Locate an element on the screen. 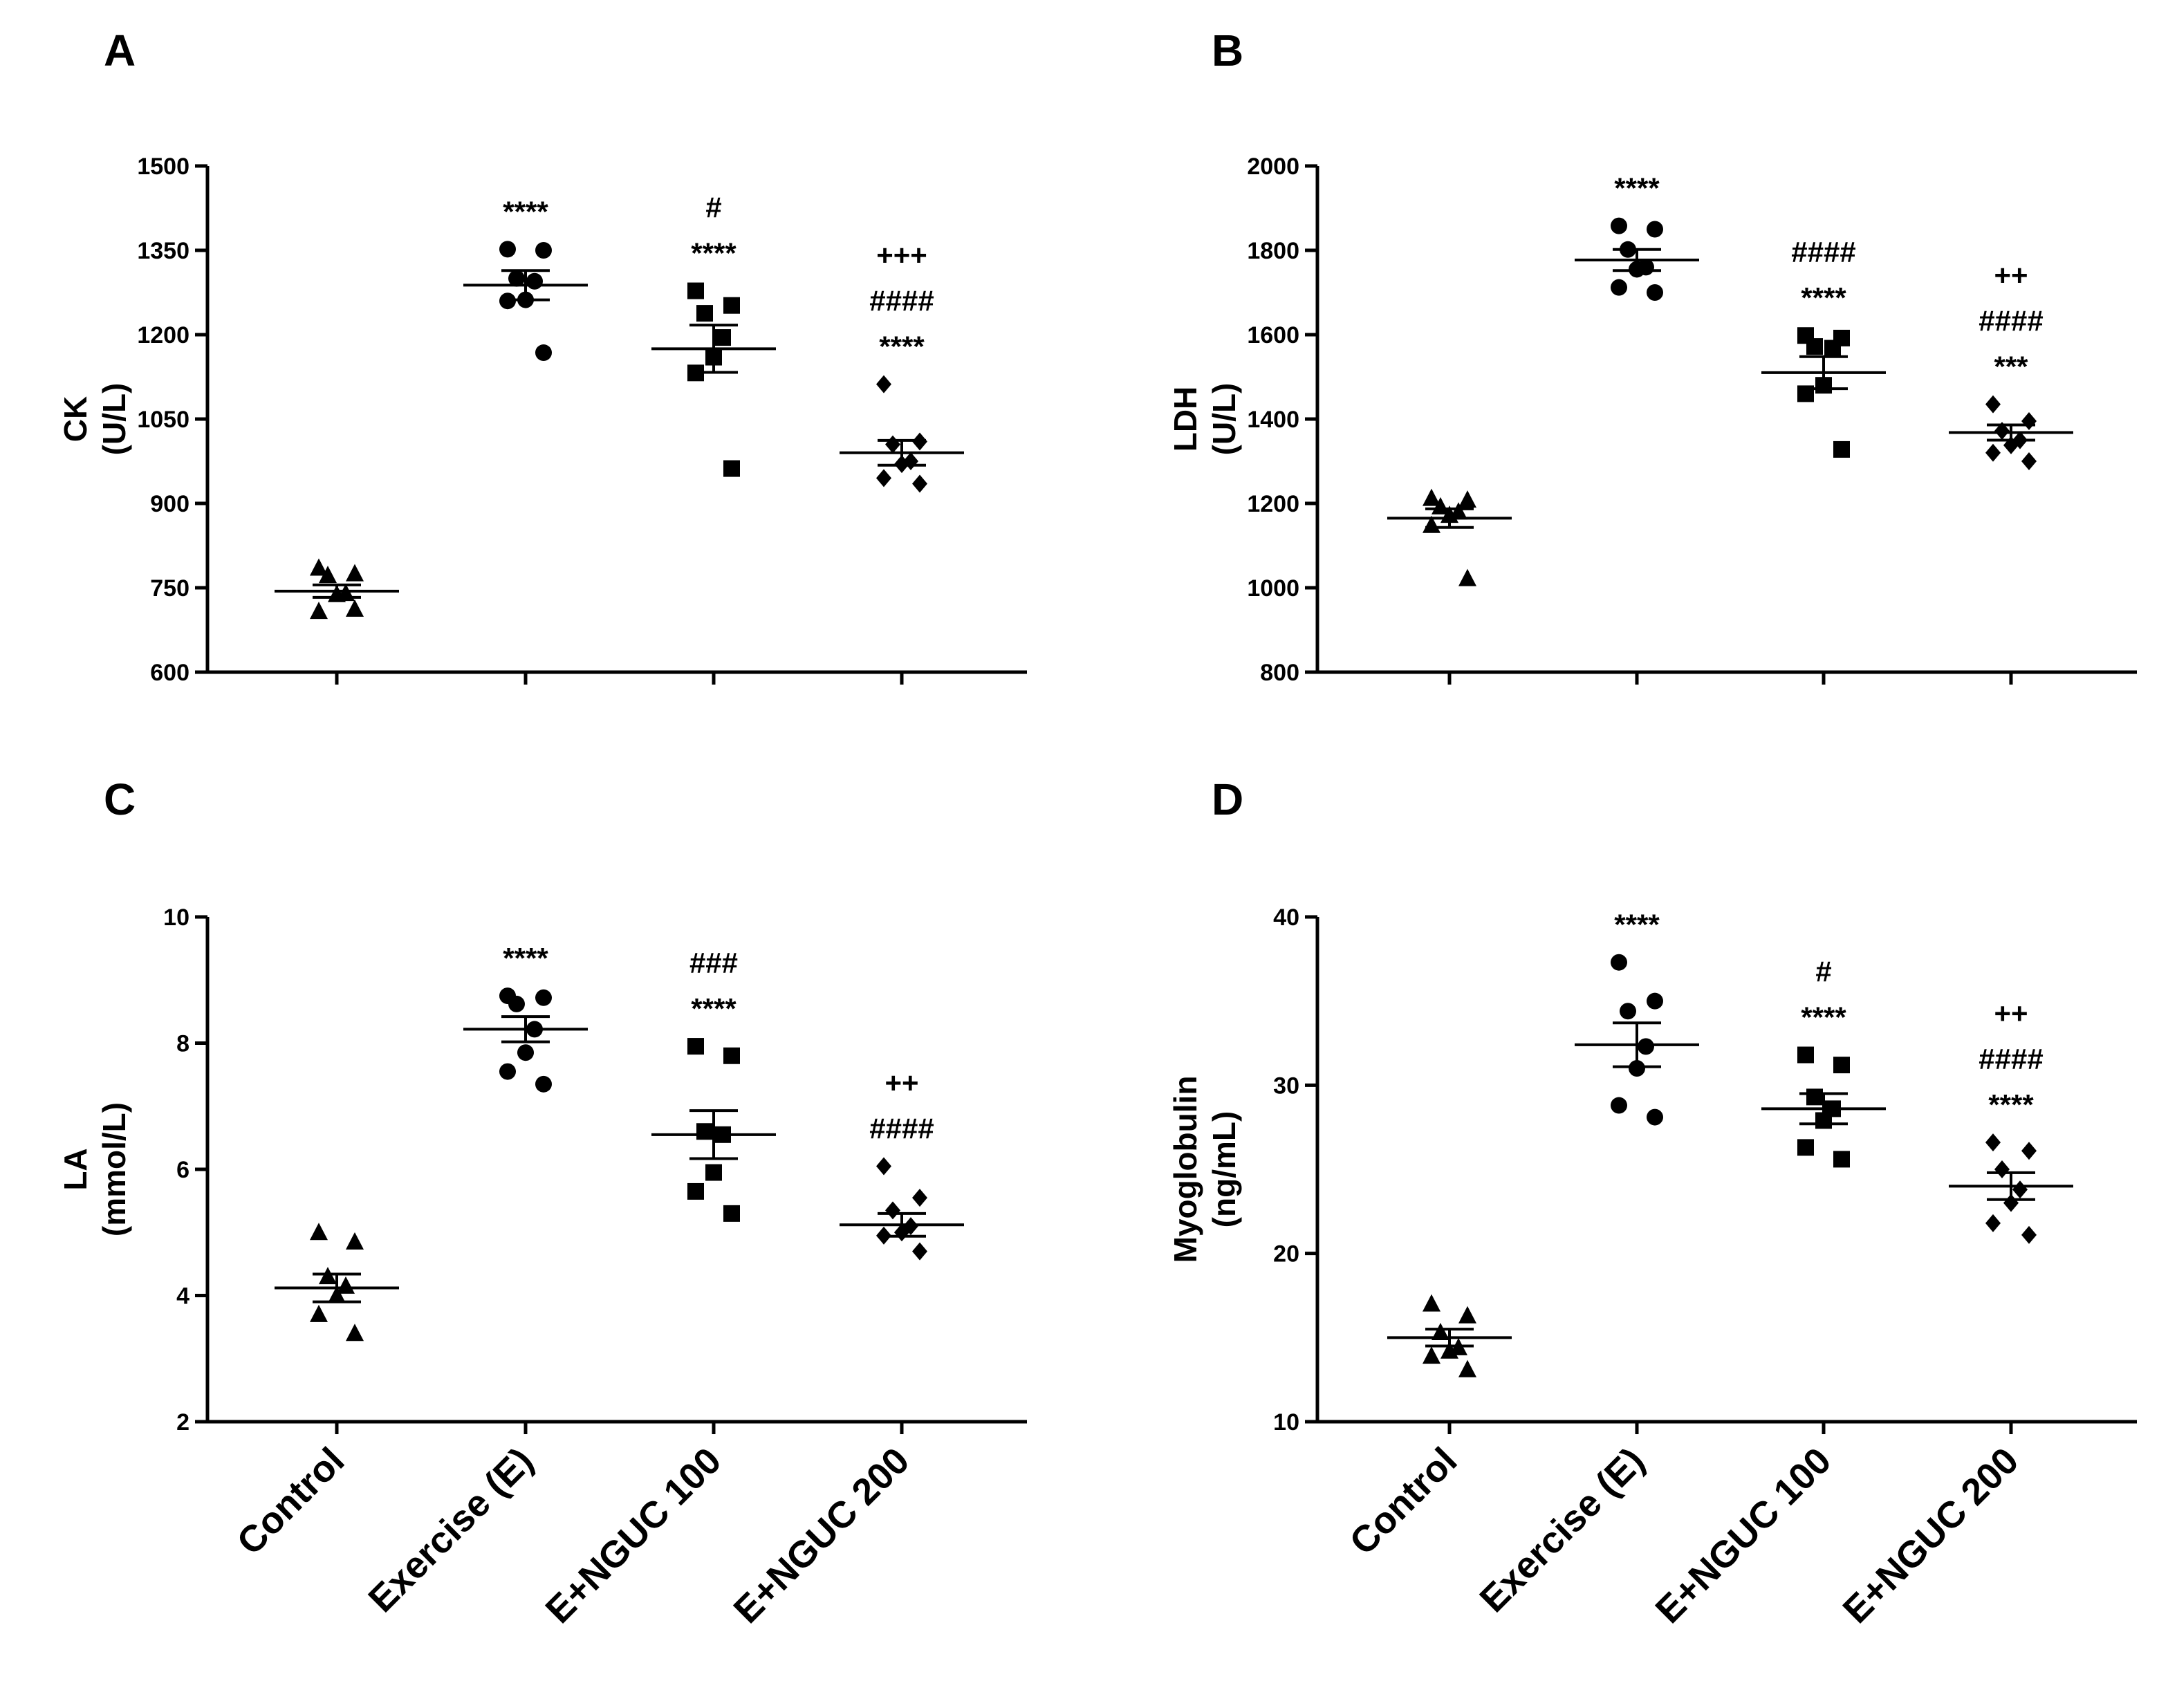 The image size is (2168, 1708). group-3: **** ### E+NGUC 100 is located at coordinates (657, 1289).